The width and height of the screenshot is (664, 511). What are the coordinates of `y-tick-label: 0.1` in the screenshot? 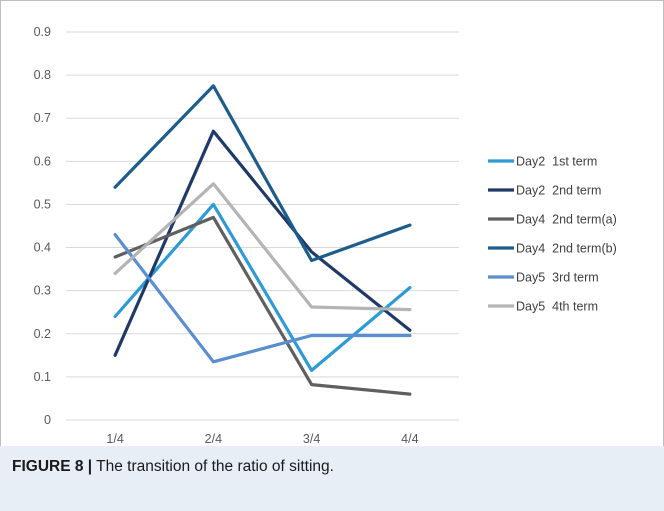 It's located at (42, 377).